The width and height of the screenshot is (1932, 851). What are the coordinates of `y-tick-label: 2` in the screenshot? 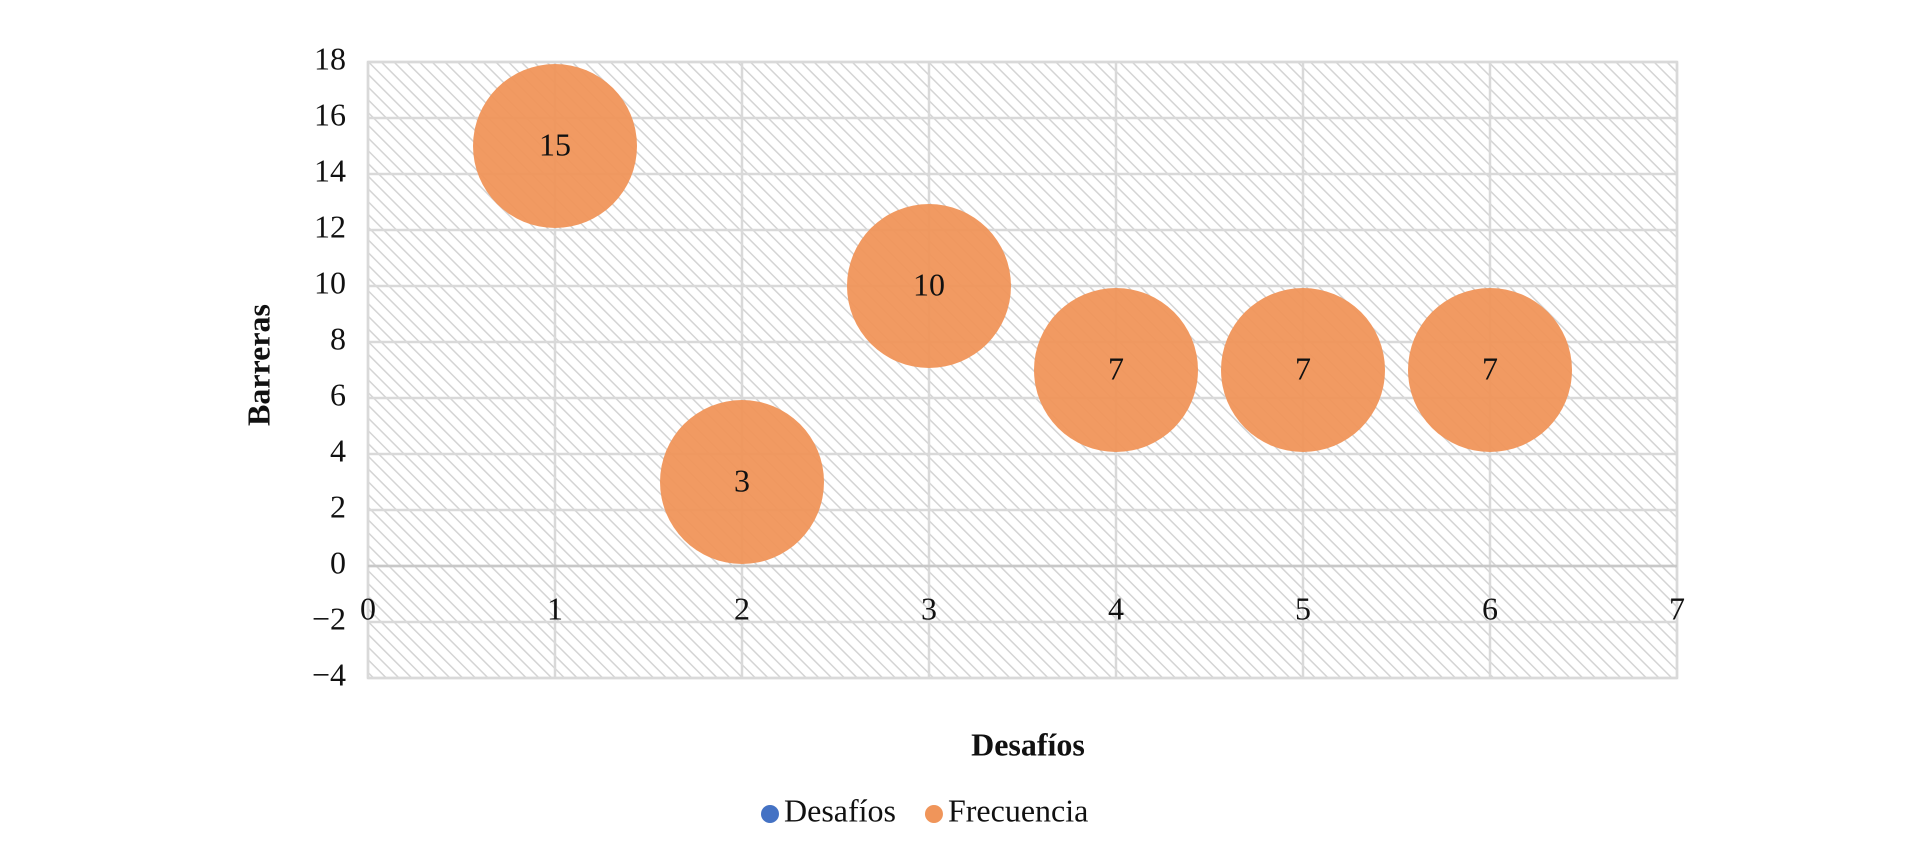 It's located at (338, 506).